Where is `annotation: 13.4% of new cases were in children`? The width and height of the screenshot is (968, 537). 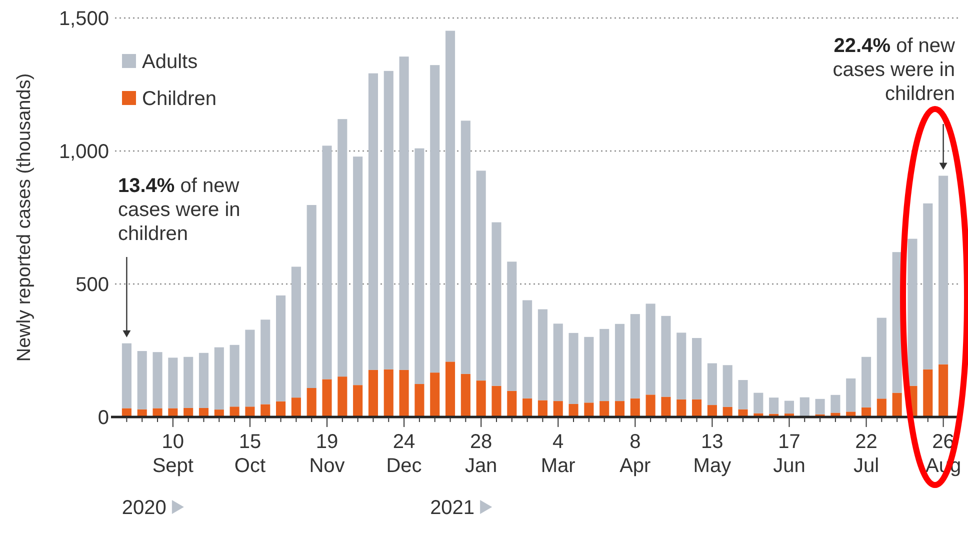
annotation: 13.4% of new cases were in children is located at coordinates (179, 210).